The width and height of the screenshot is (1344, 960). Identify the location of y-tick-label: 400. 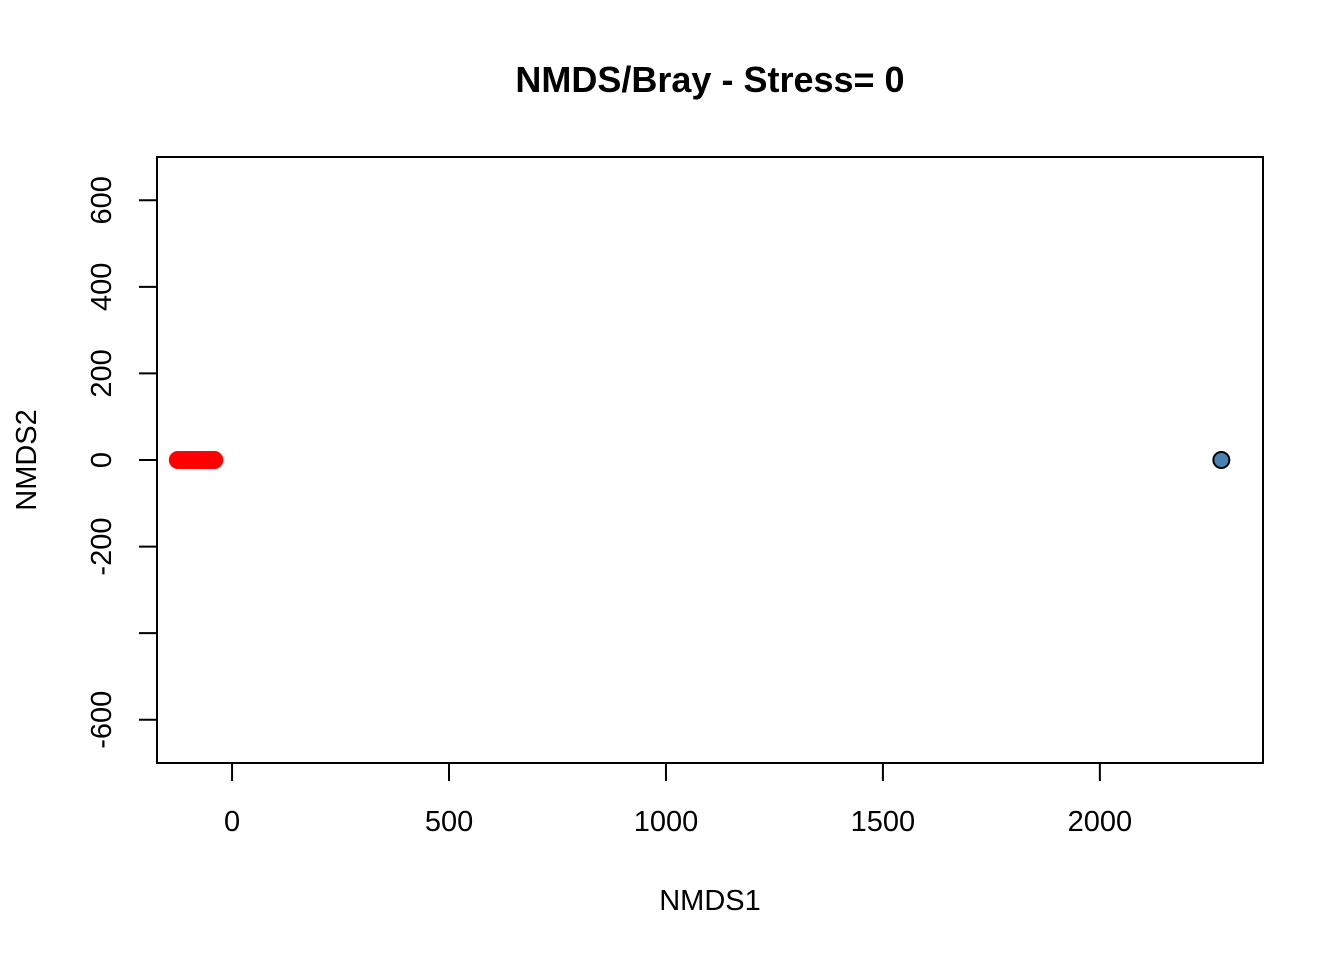
(102, 287).